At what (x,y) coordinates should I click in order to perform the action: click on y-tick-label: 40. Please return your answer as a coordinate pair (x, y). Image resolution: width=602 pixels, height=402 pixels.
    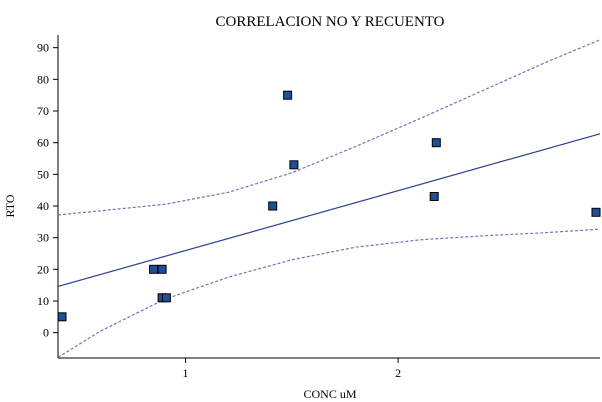
    Looking at the image, I should click on (43, 206).